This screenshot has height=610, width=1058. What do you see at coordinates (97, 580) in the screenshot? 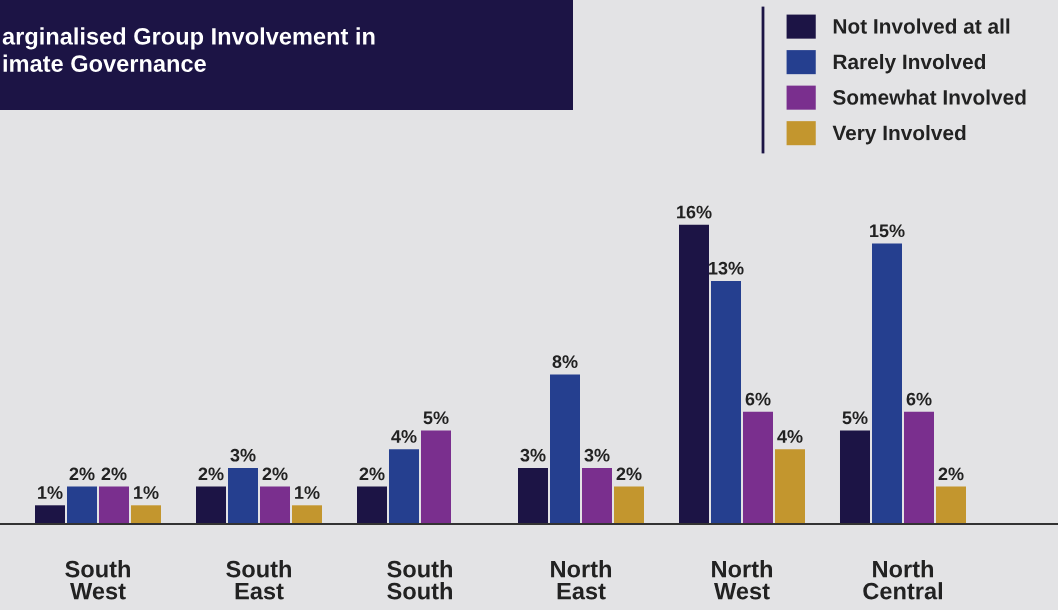
I see `x-tick-label: South West` at bounding box center [97, 580].